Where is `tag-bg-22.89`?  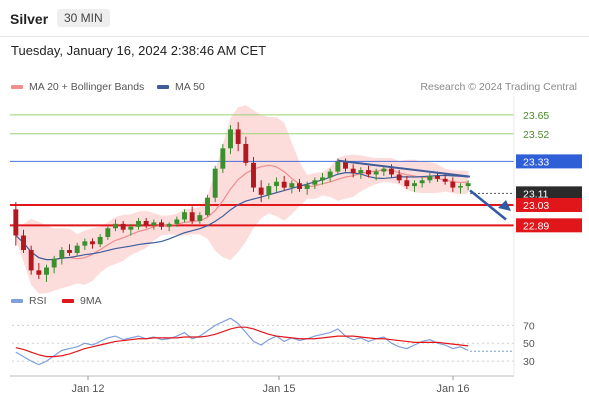 tag-bg-22.89 is located at coordinates (549, 225).